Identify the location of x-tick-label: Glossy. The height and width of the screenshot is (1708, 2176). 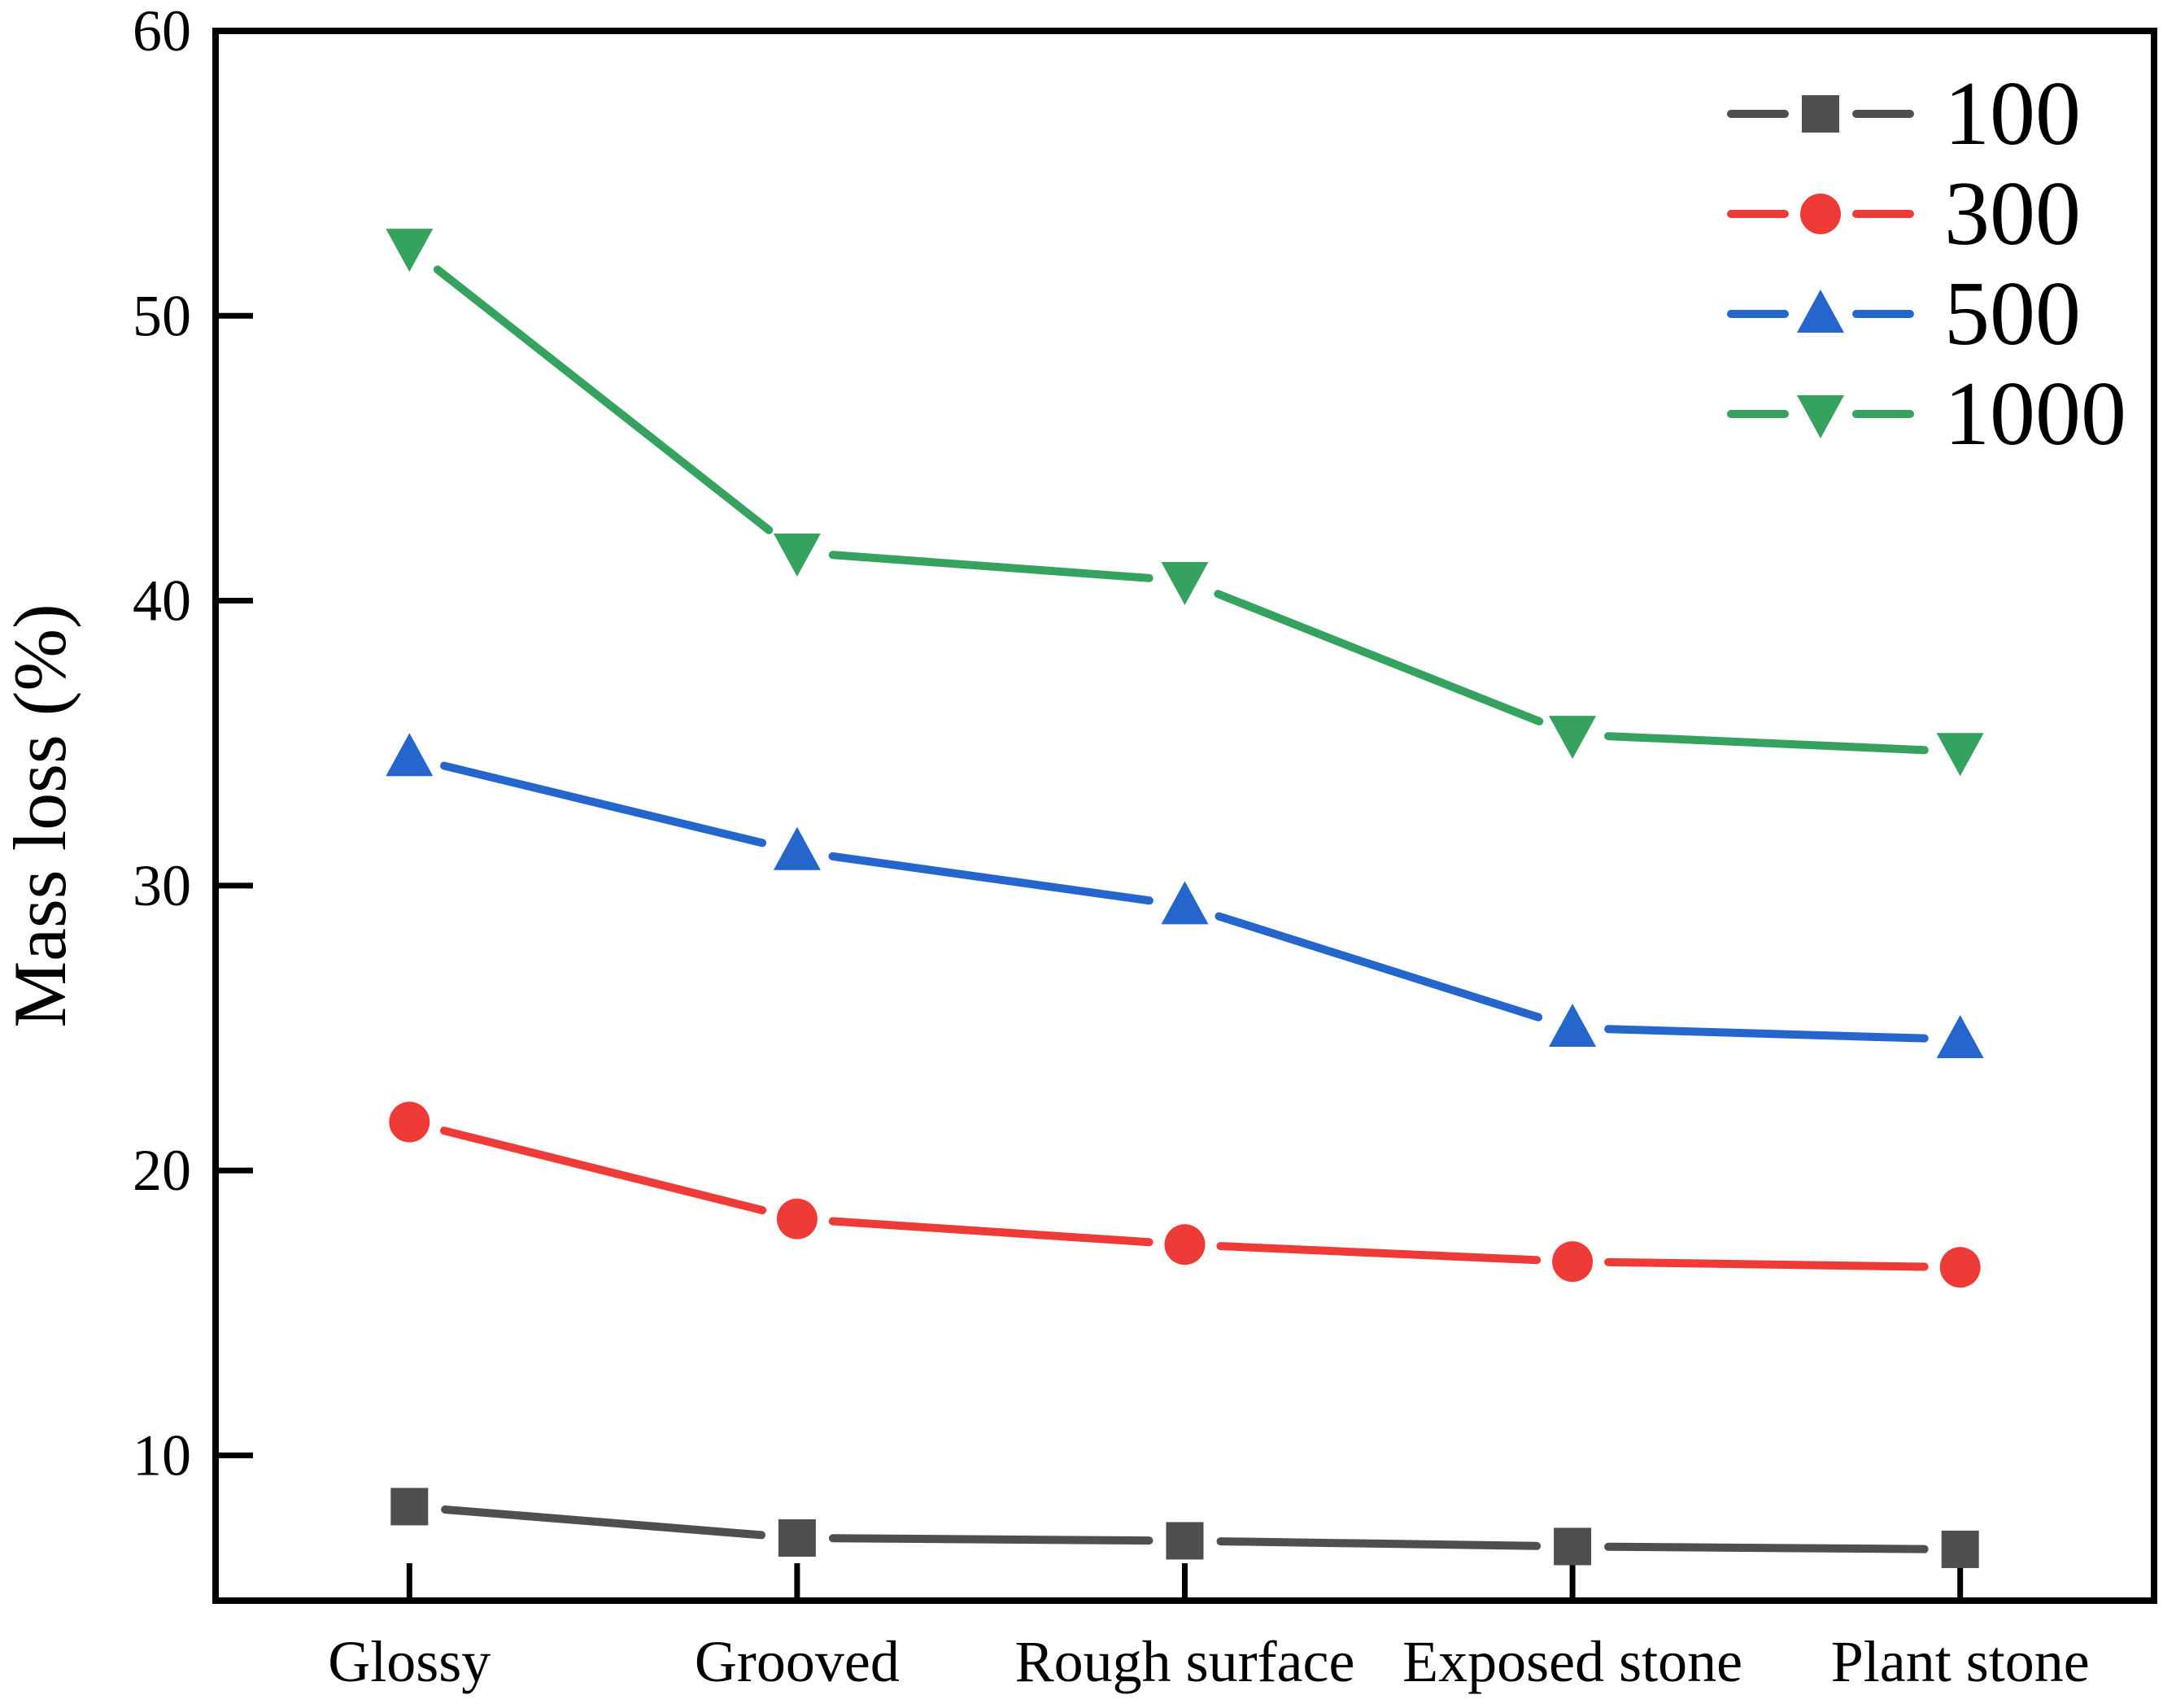
(409, 1661).